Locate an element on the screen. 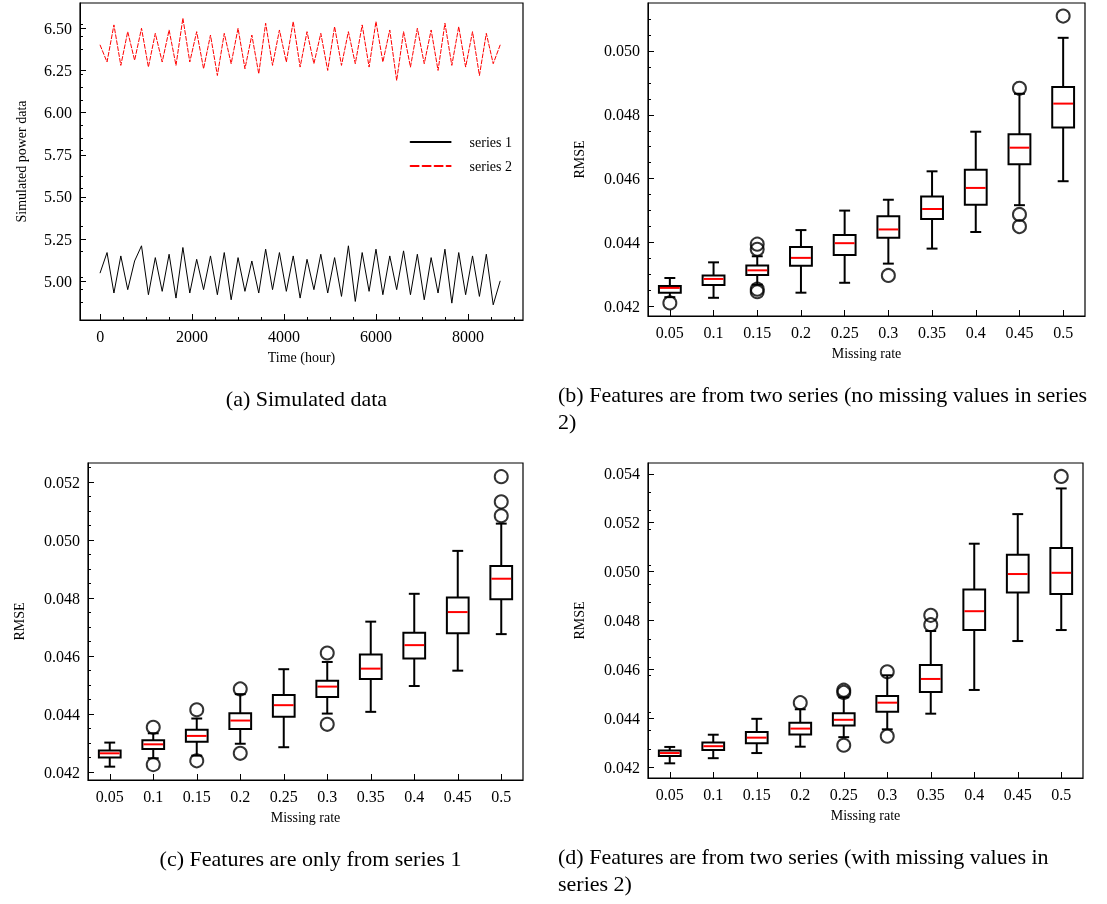 The image size is (1107, 904). x-tick-label: 0 is located at coordinates (100, 336).